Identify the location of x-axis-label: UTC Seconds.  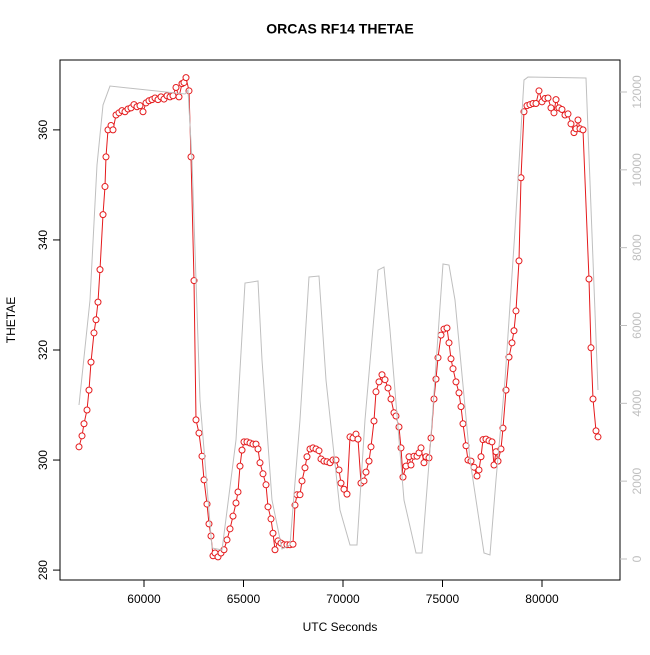
(340, 627).